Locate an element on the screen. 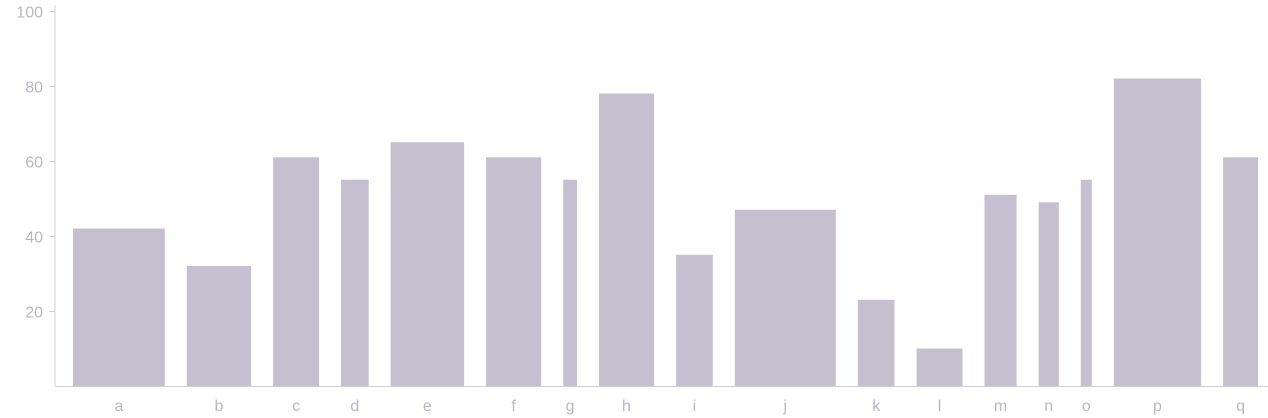 This screenshot has height=418, width=1268. x-tick-label: o is located at coordinates (1086, 406).